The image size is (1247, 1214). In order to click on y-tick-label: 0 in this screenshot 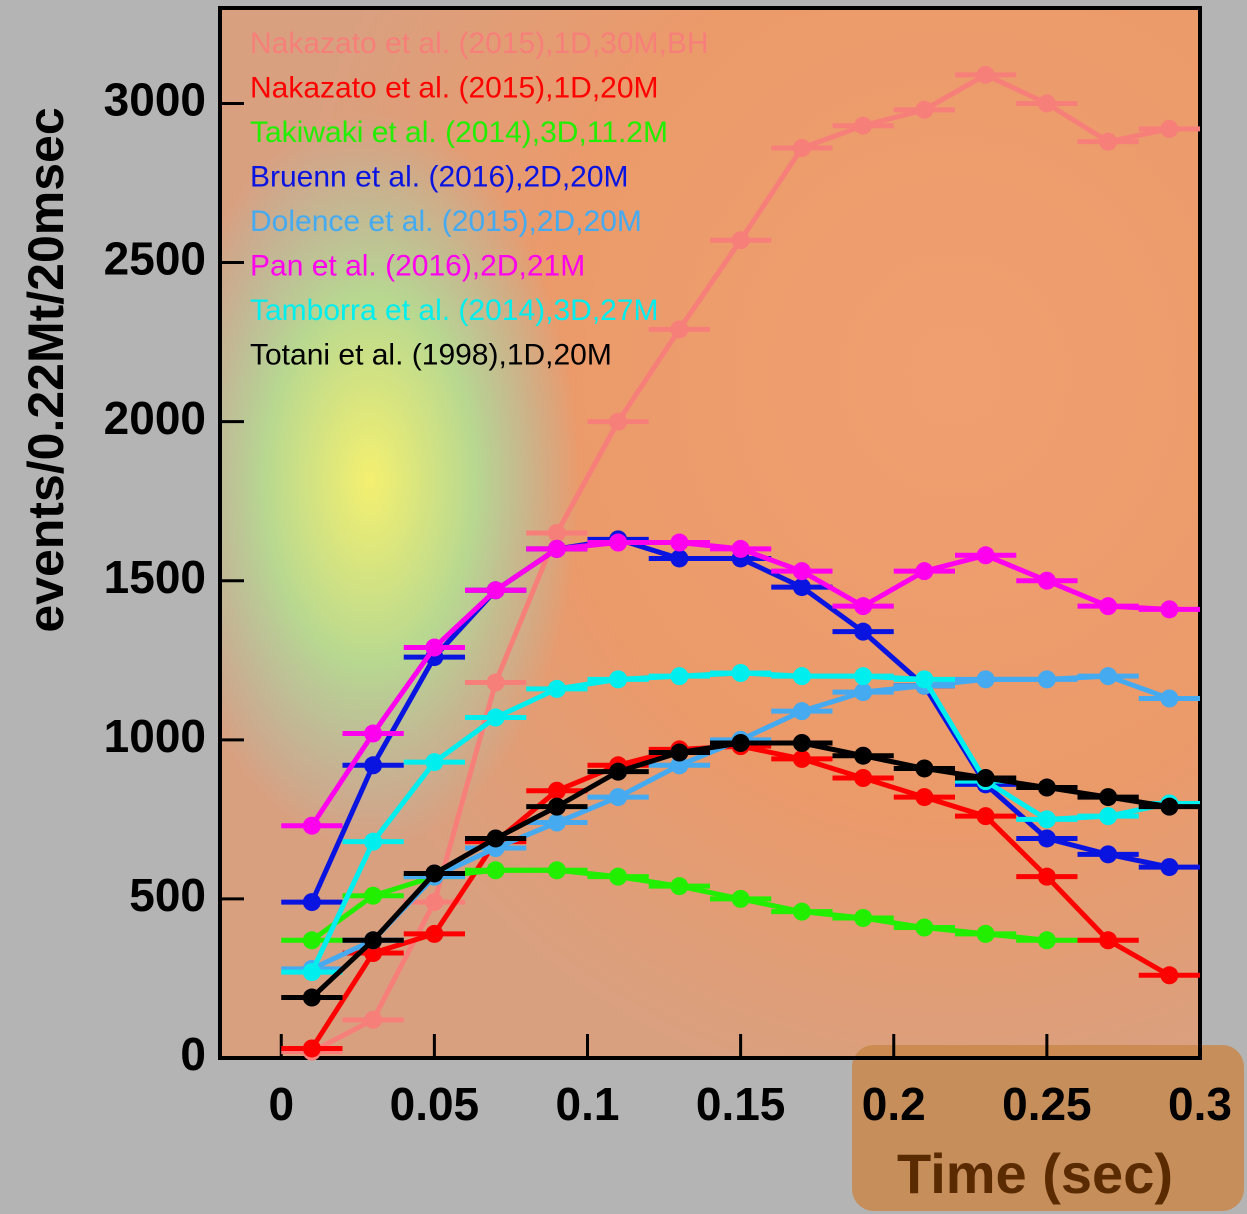, I will do `click(193, 1054)`.